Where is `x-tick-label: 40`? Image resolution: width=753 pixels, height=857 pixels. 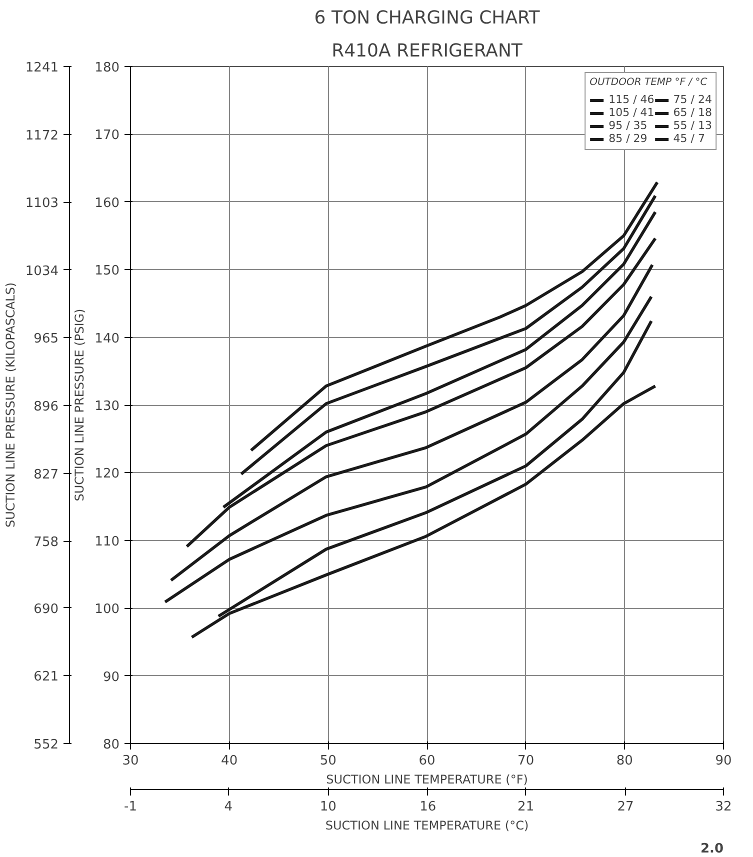 x-tick-label: 40 is located at coordinates (229, 761).